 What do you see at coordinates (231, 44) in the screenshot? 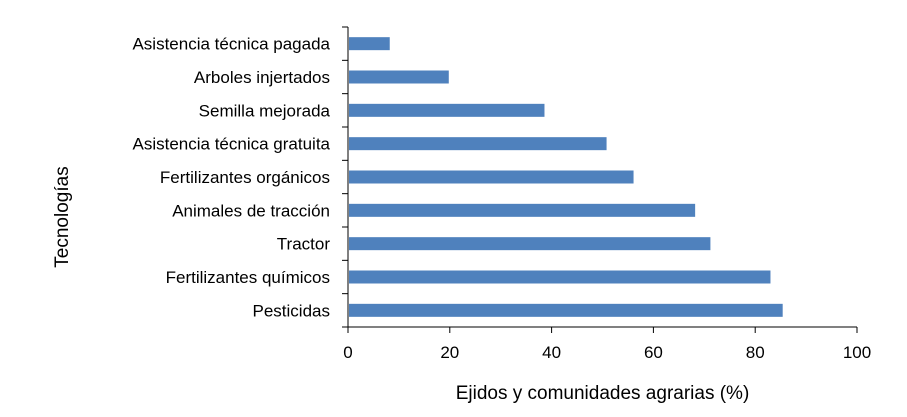
I see `category-label: Asistencia técnica pagada` at bounding box center [231, 44].